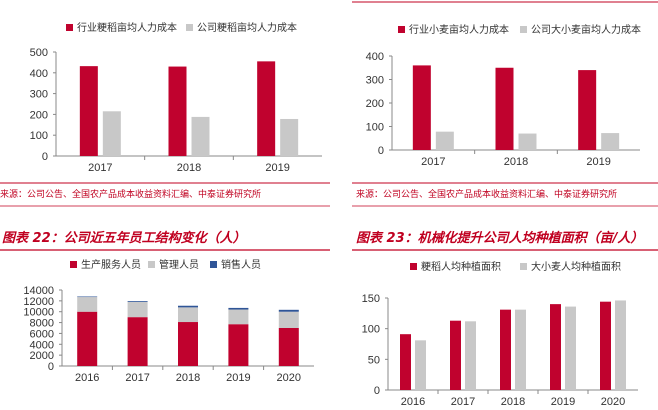 This screenshot has width=658, height=410. What do you see at coordinates (247, 27) in the screenshot?
I see `legend-label: 公司粳稻亩均人力成本` at bounding box center [247, 27].